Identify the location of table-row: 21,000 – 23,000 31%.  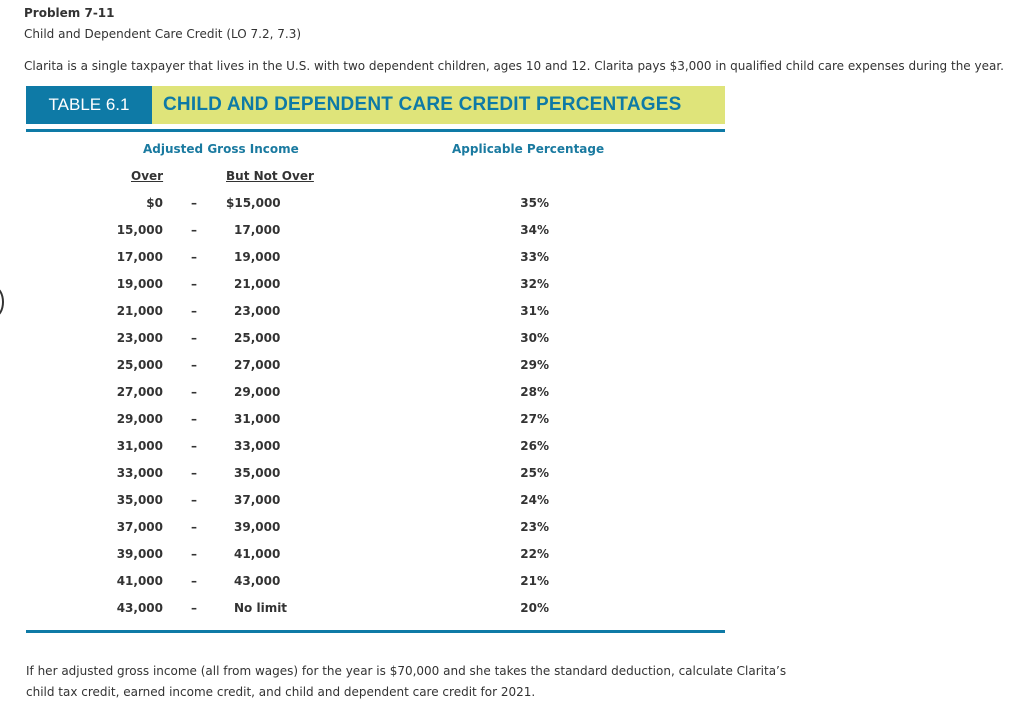
(380, 317).